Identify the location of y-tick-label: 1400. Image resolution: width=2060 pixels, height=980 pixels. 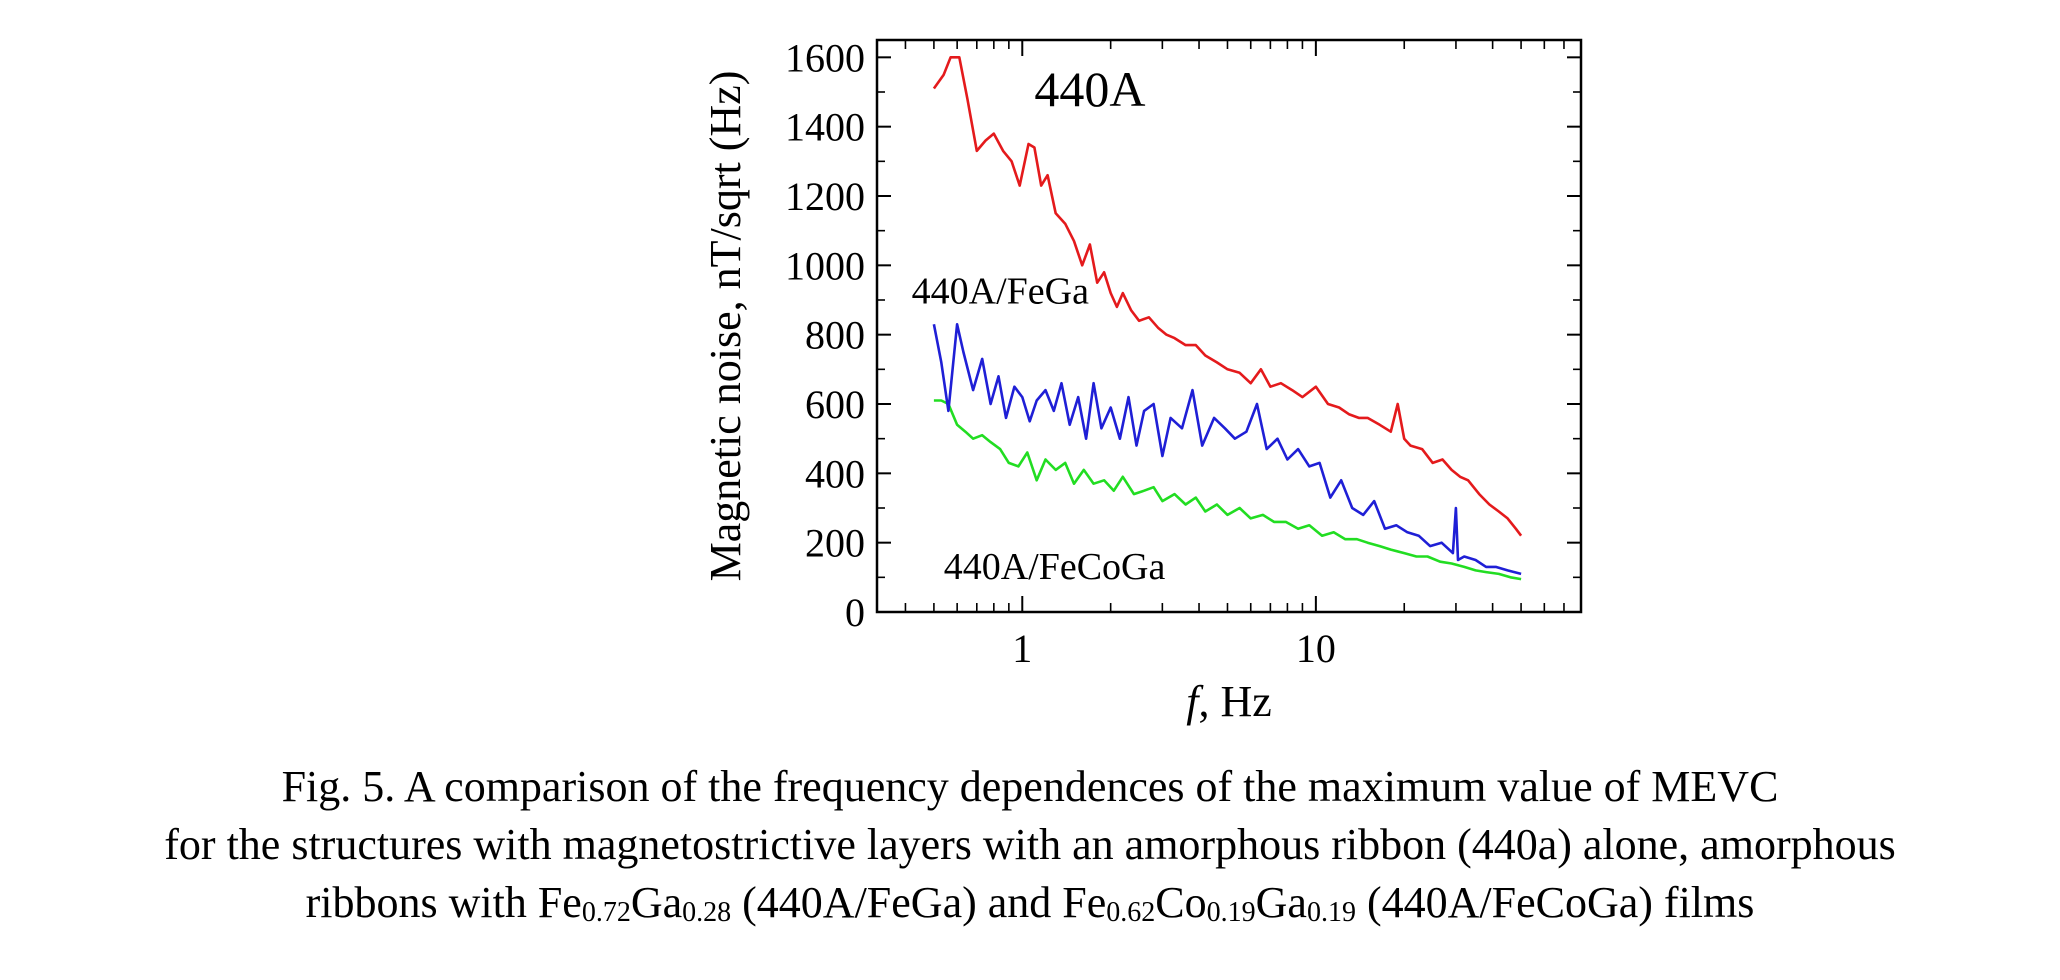
(825, 127).